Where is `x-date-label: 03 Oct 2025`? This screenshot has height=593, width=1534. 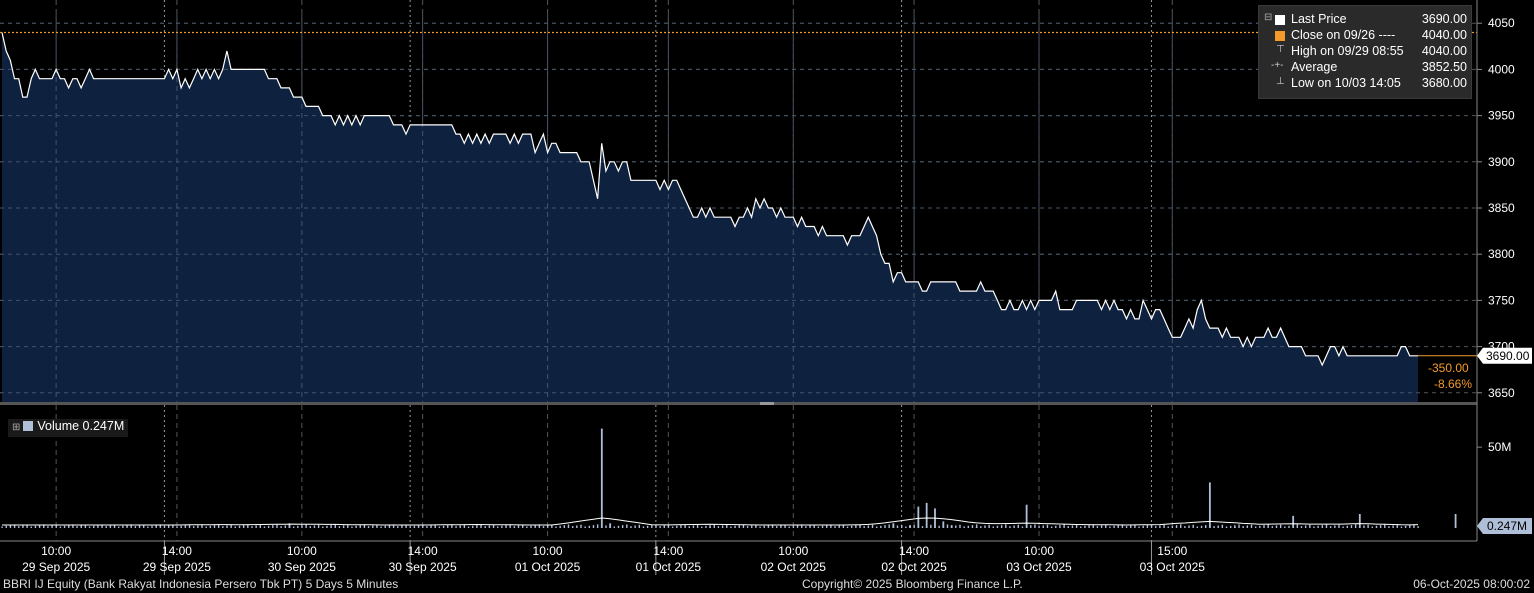 x-date-label: 03 Oct 2025 is located at coordinates (1039, 567).